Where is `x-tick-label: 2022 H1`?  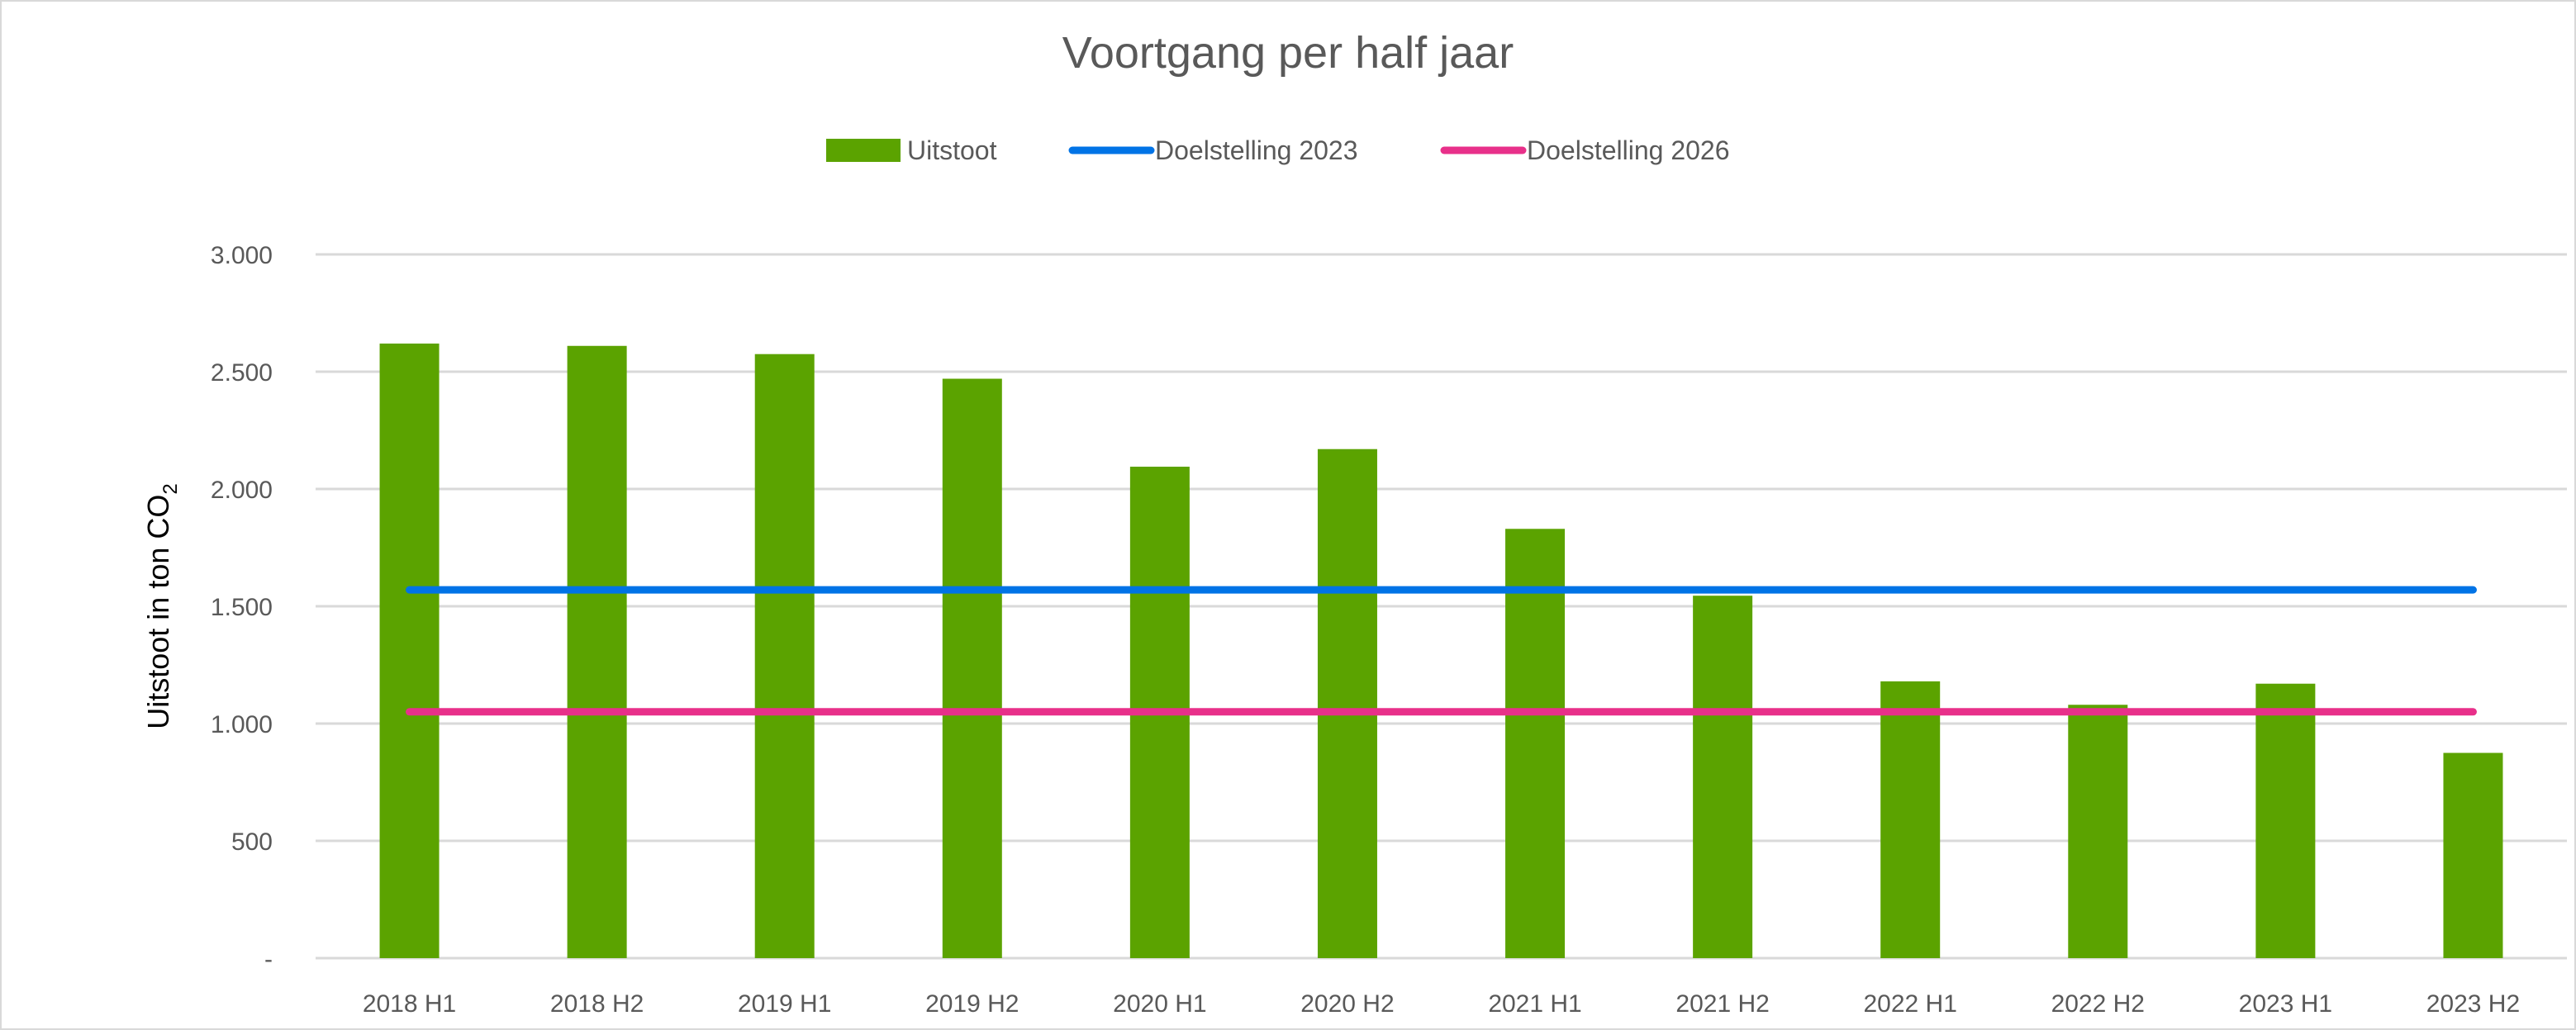
x-tick-label: 2022 H1 is located at coordinates (1909, 1004).